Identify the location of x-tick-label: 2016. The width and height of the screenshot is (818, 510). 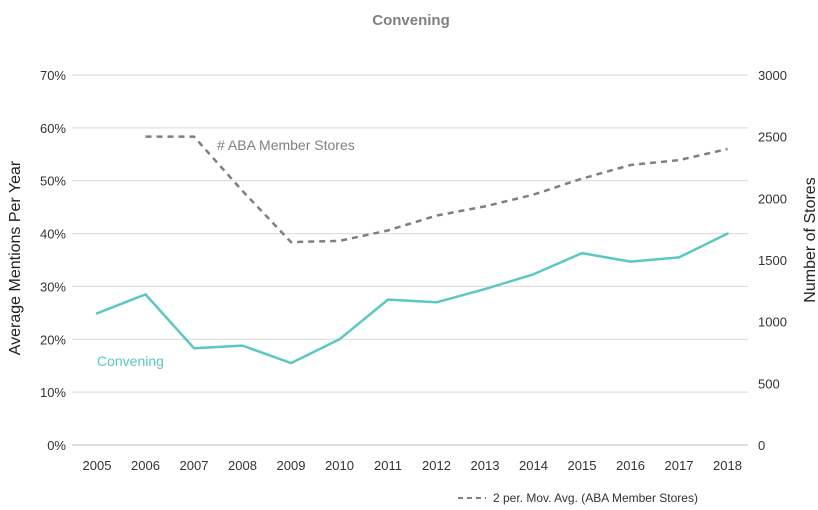
(630, 465).